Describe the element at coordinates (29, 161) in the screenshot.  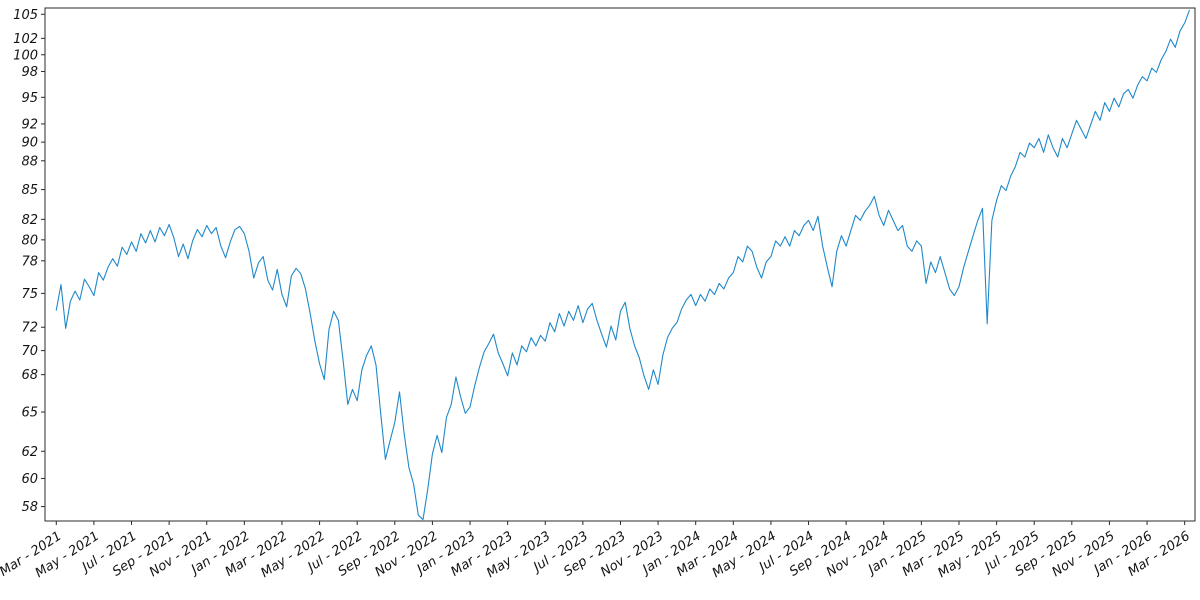
I see `y-tick-label: 88` at that location.